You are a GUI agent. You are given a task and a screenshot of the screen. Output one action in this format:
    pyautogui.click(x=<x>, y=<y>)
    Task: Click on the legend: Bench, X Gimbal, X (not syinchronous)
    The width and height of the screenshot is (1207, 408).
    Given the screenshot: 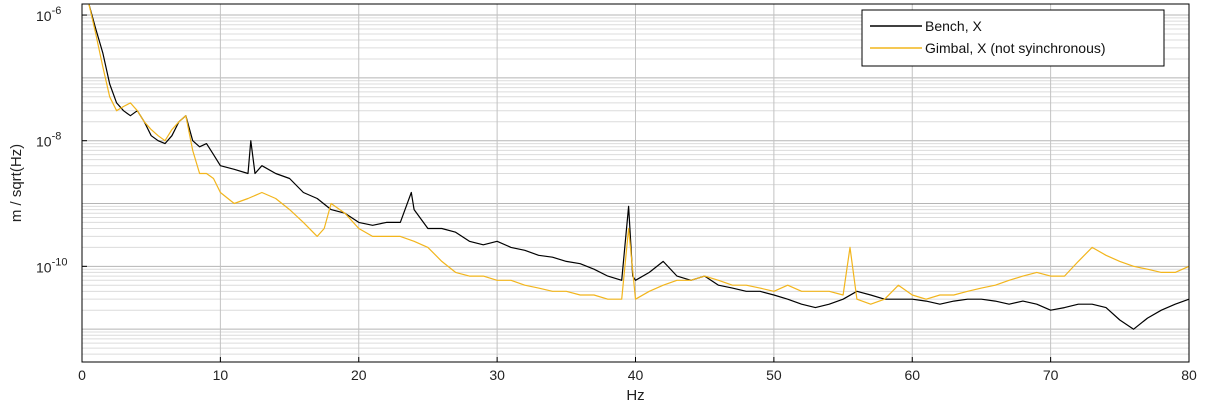 What is the action you would take?
    pyautogui.click(x=1013, y=38)
    